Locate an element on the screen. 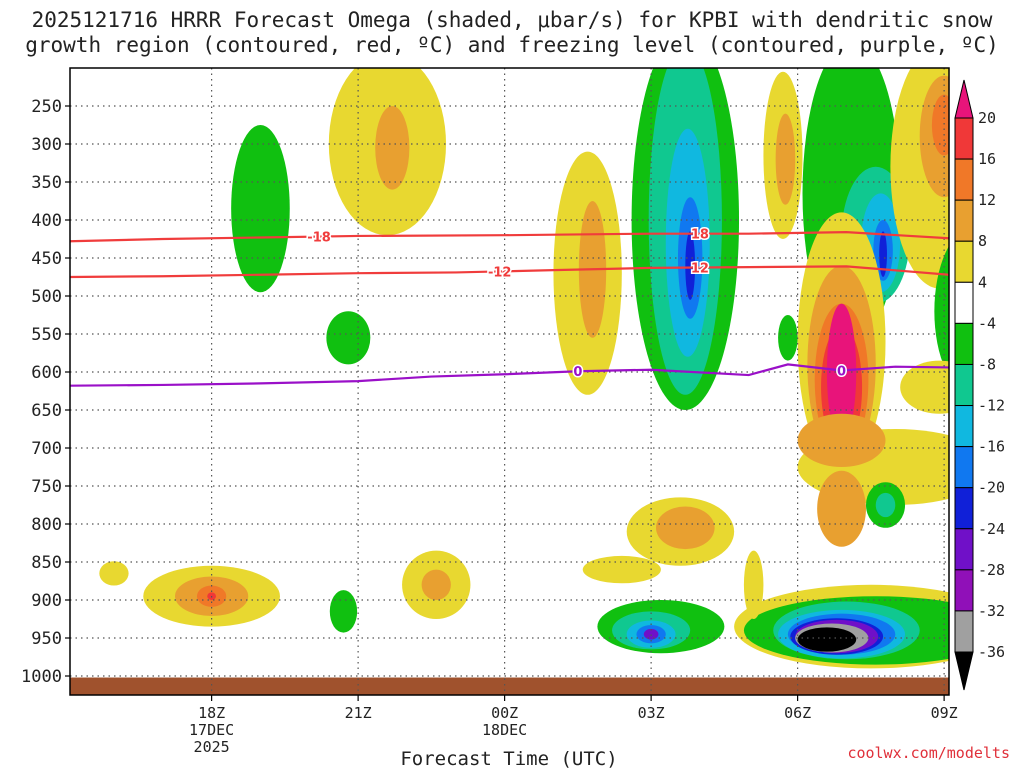 The image size is (1024, 768). y-tick-label-550: 550 is located at coordinates (46, 335).